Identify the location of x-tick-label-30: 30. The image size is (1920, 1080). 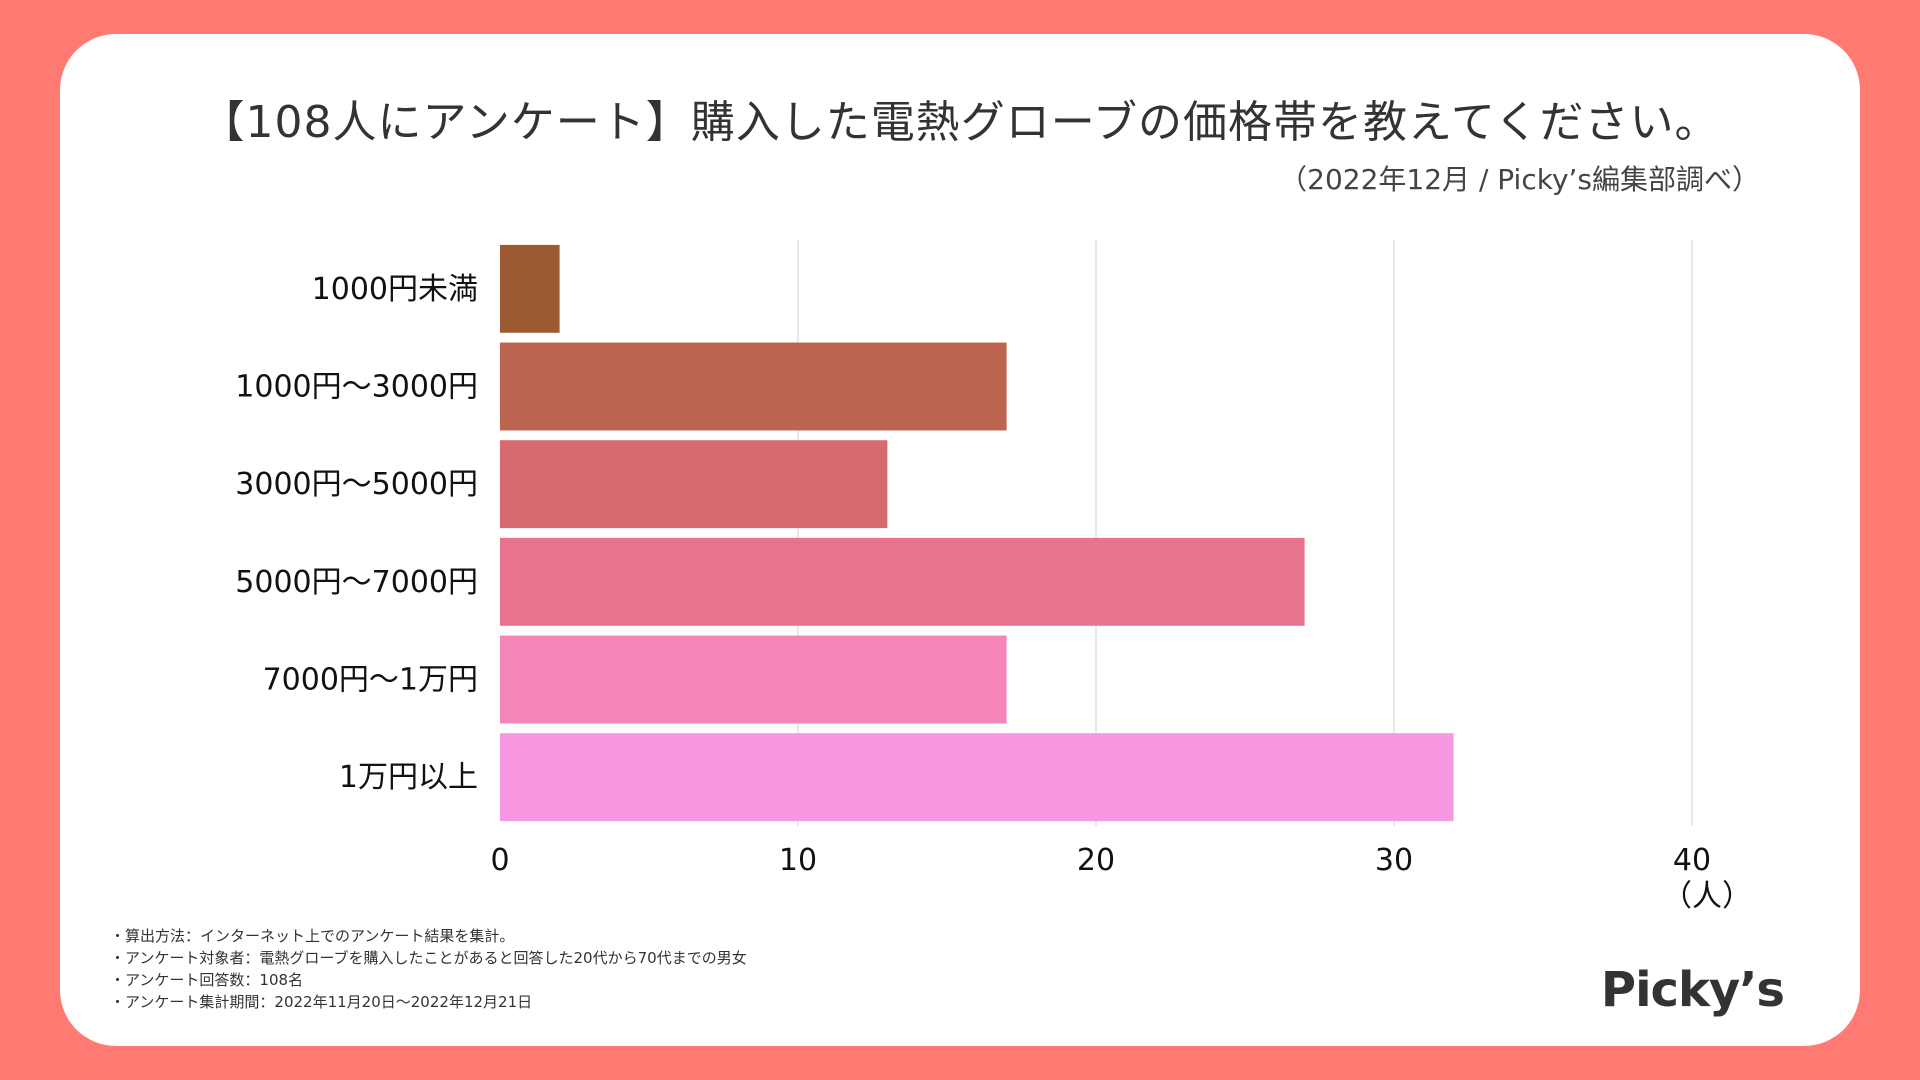
(1394, 860).